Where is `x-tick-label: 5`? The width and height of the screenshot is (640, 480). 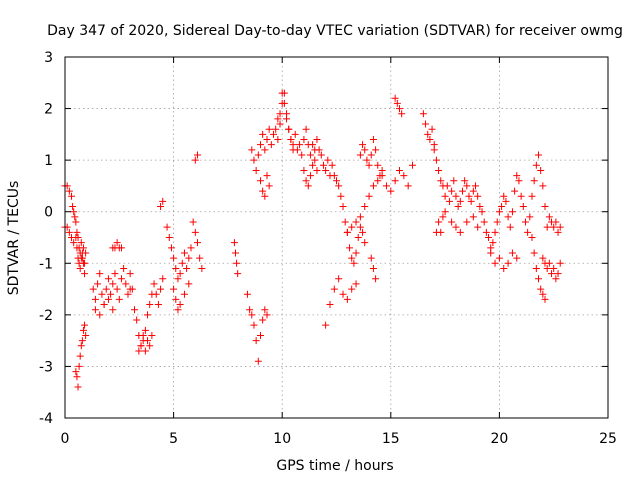
x-tick-label: 5 is located at coordinates (173, 439).